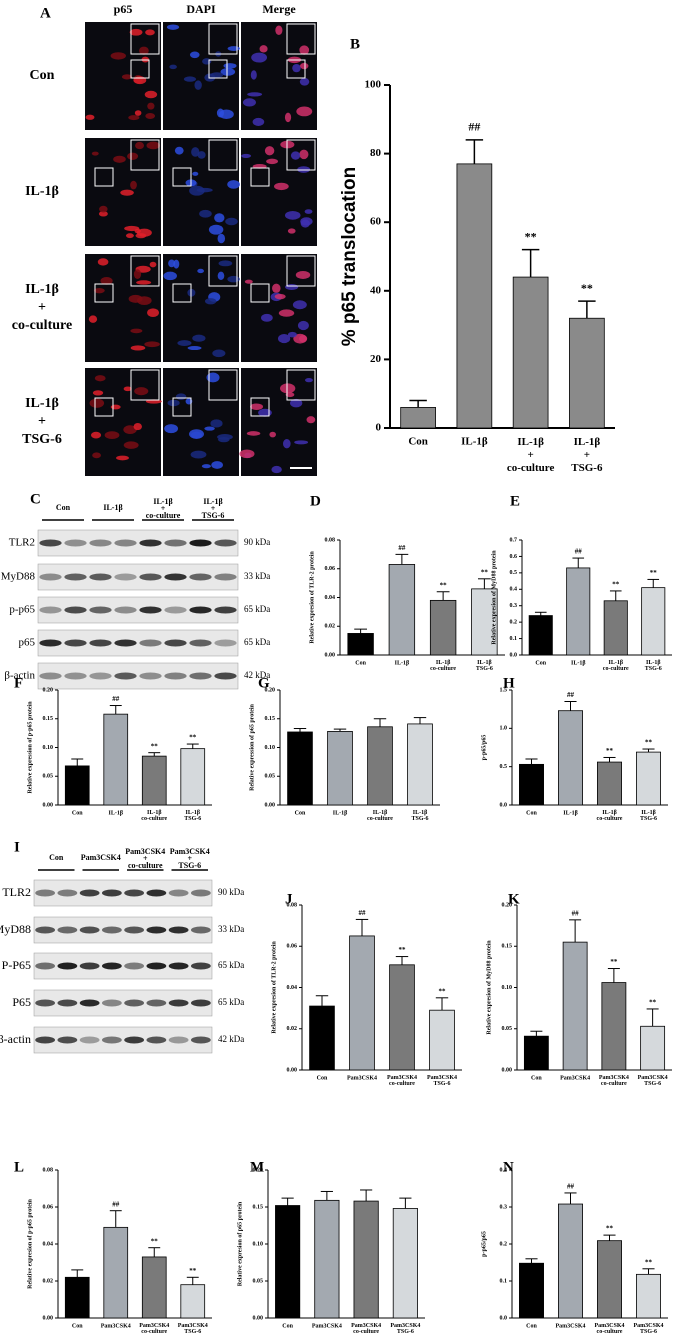 The width and height of the screenshot is (685, 1337). I want to click on column-header: DAPI, so click(201, 9).